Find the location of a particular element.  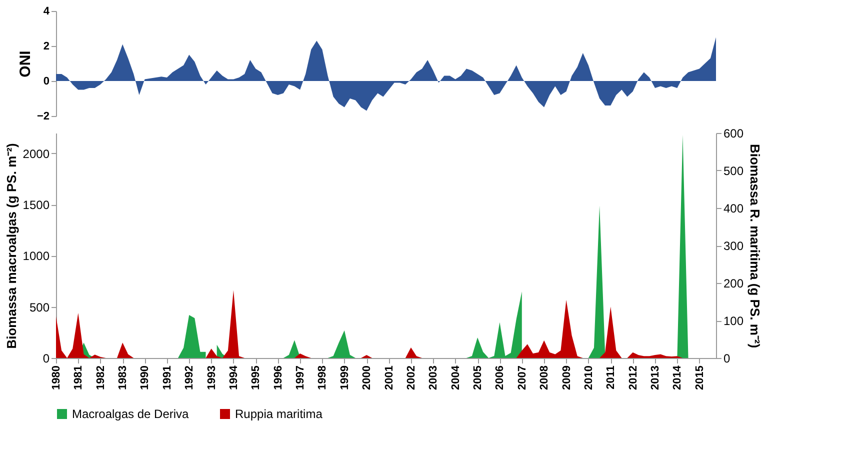

x-tick-label: 1994 is located at coordinates (234, 377).